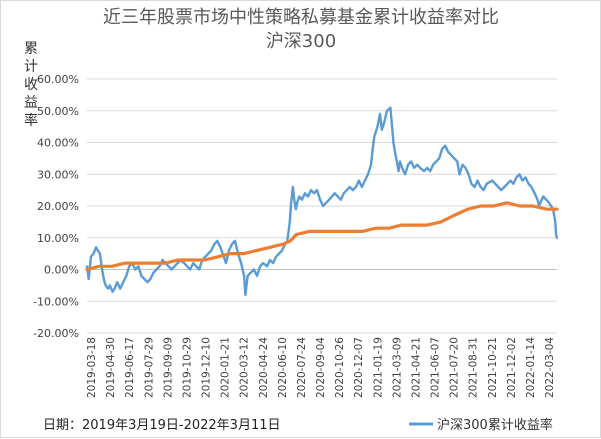 This screenshot has width=601, height=439. I want to click on y-axis-label-char: 收, so click(31, 85).